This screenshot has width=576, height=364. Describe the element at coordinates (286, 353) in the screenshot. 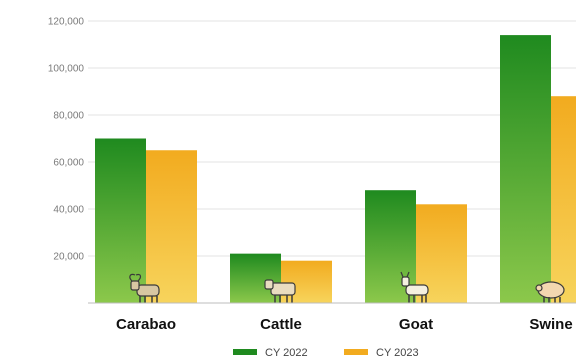

I see `legend-label: CY 2022` at that location.